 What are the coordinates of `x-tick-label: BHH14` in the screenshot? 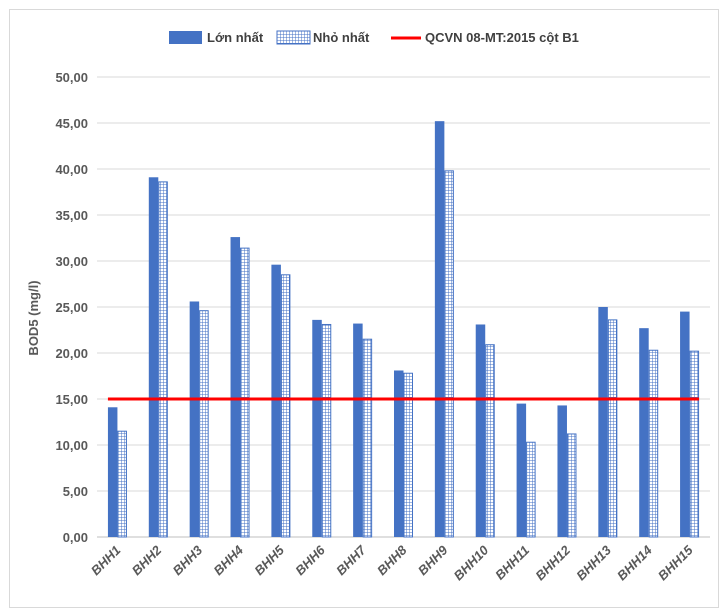 It's located at (634, 562).